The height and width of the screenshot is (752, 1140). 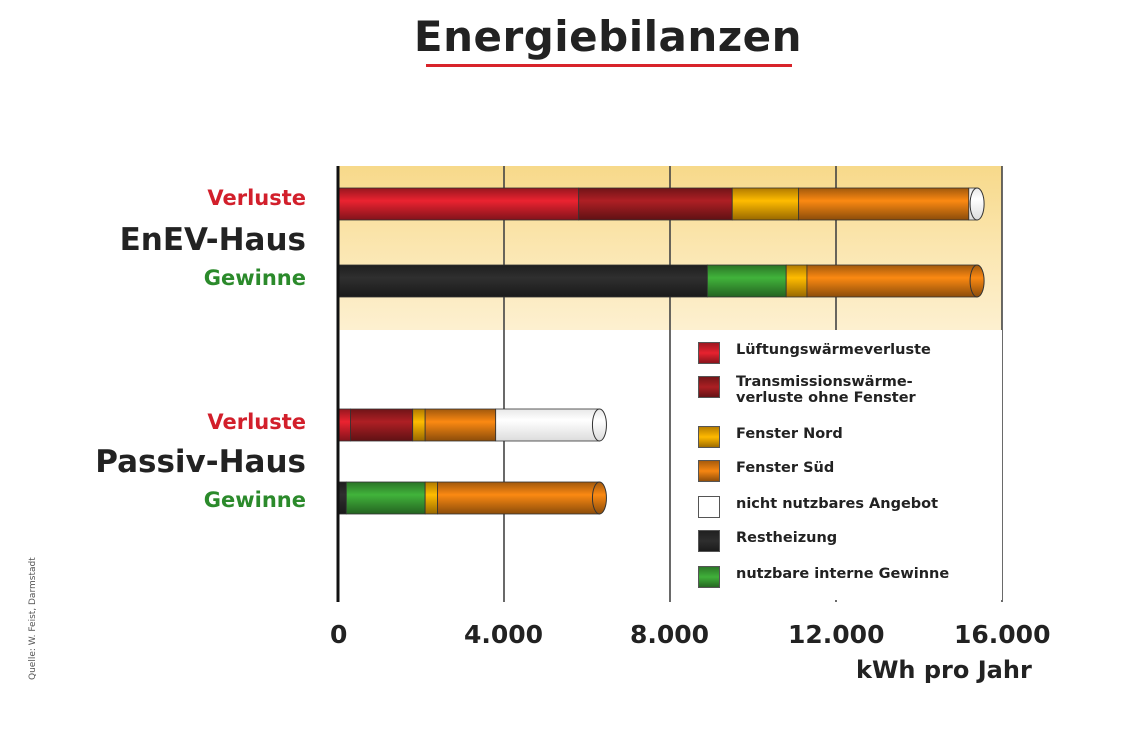 What do you see at coordinates (833, 350) in the screenshot?
I see `legend-label: Lüftungswärmeverluste` at bounding box center [833, 350].